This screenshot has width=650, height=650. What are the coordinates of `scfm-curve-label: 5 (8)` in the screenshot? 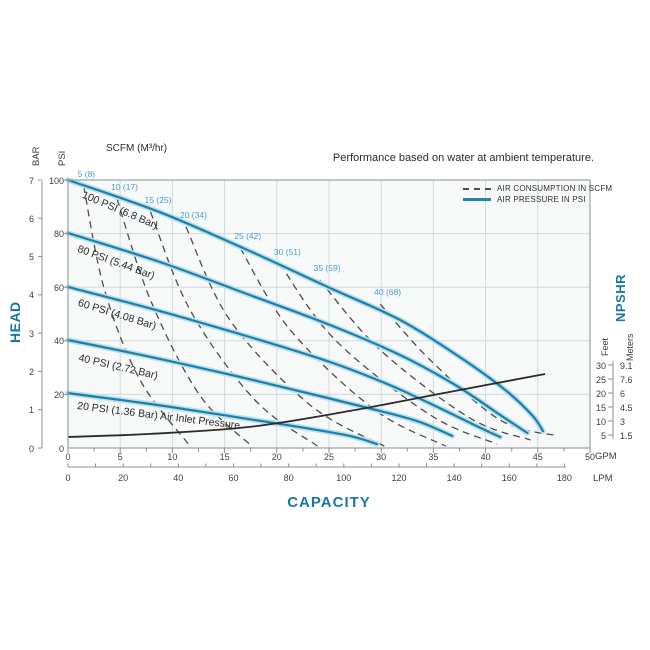 It's located at (86, 173).